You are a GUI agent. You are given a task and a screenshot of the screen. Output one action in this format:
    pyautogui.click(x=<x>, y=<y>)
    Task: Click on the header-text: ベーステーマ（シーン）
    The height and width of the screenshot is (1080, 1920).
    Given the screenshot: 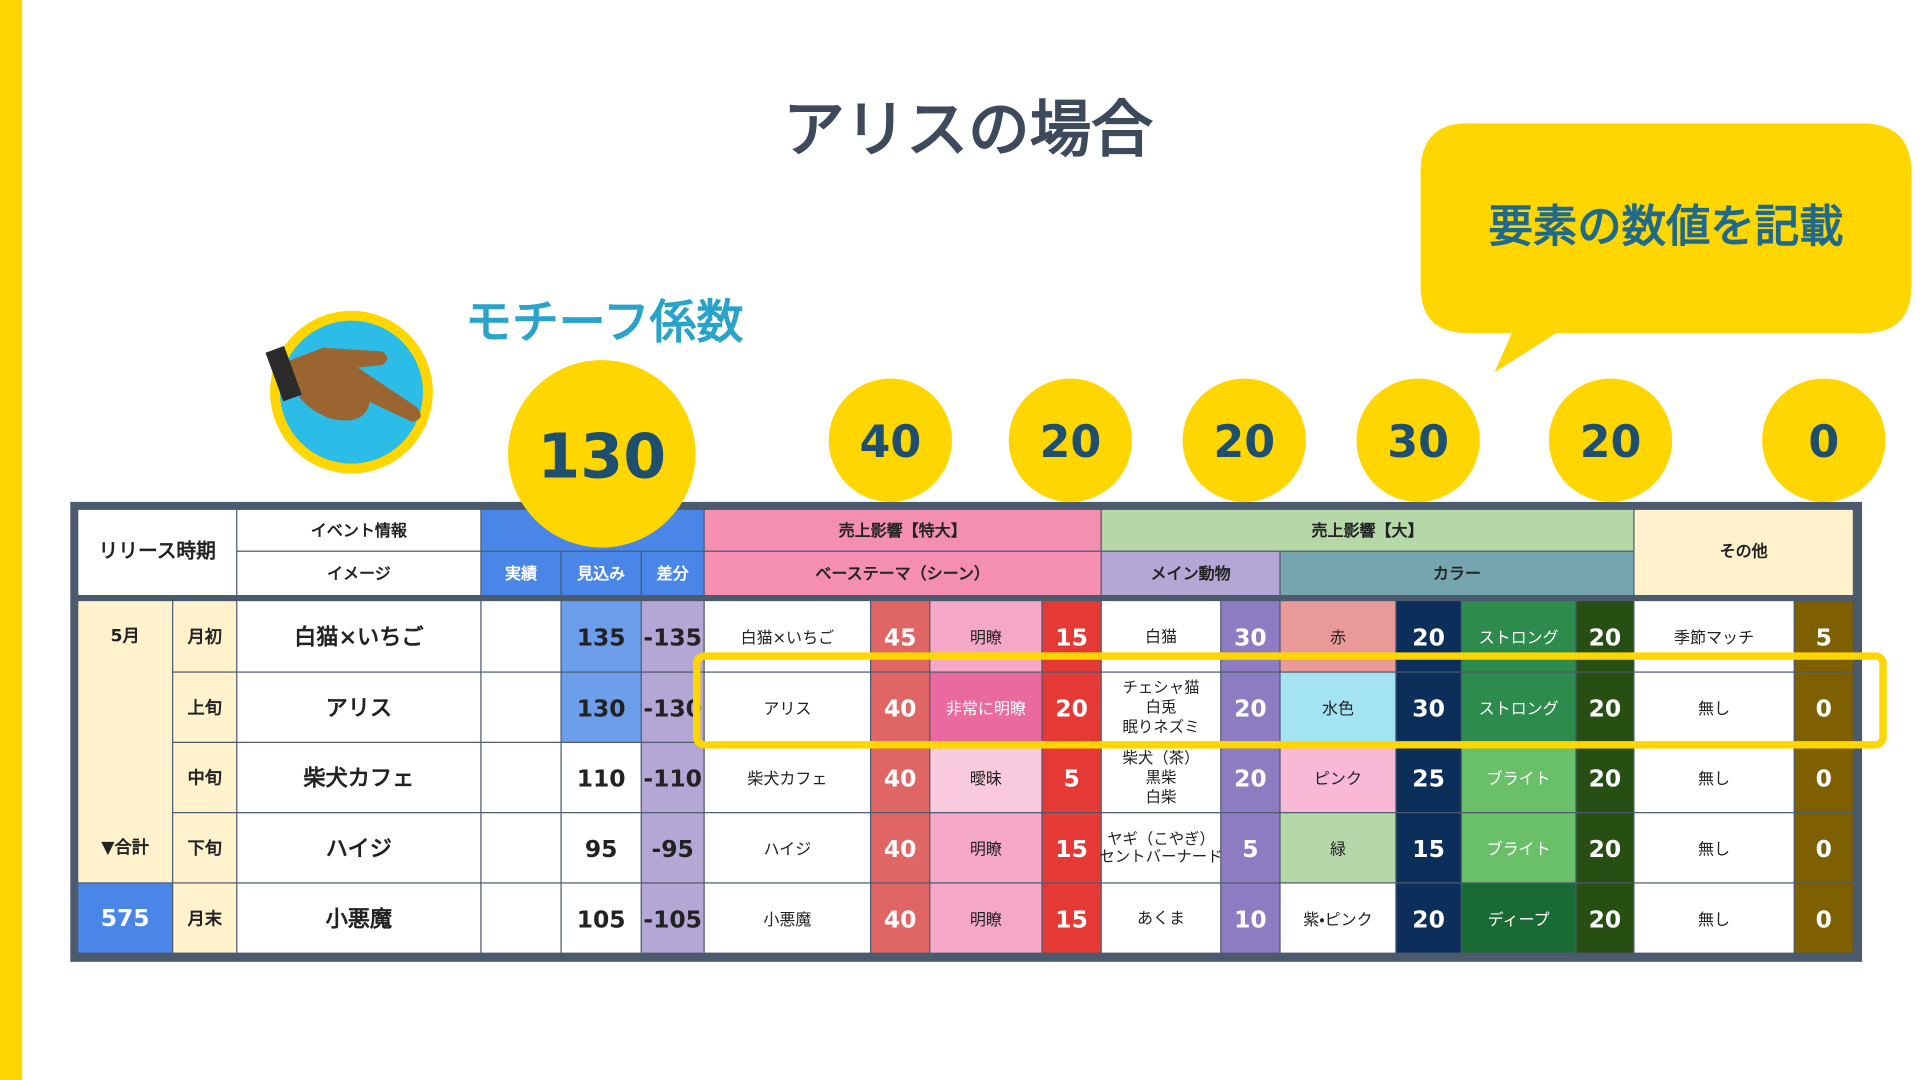 What is the action you would take?
    pyautogui.click(x=902, y=573)
    